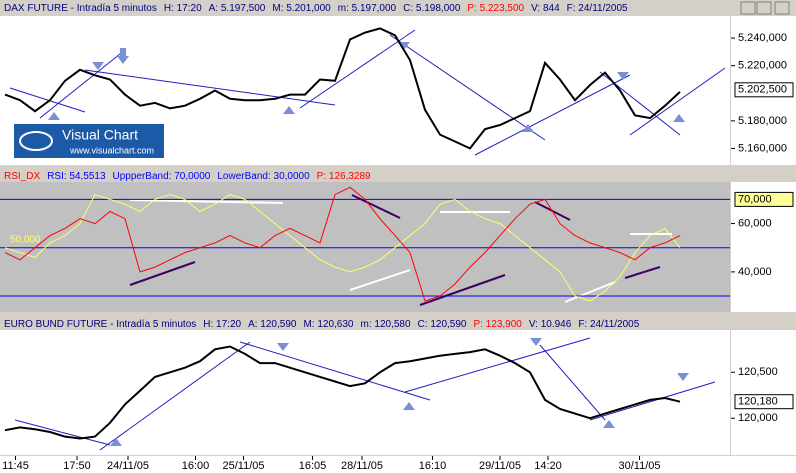  I want to click on logo-url: www.visualchart.com, so click(111, 150).